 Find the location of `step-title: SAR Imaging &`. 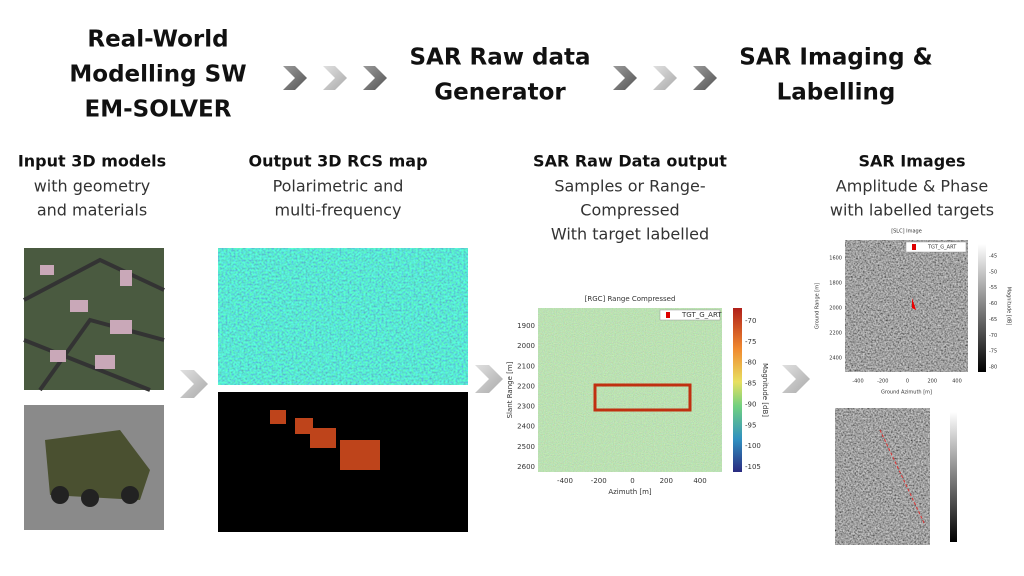

step-title: SAR Imaging & is located at coordinates (835, 58).